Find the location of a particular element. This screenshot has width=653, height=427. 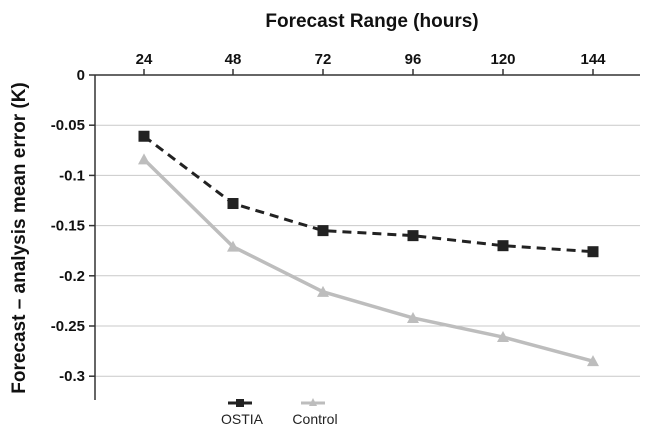

x-tick-label: 96 is located at coordinates (413, 59).